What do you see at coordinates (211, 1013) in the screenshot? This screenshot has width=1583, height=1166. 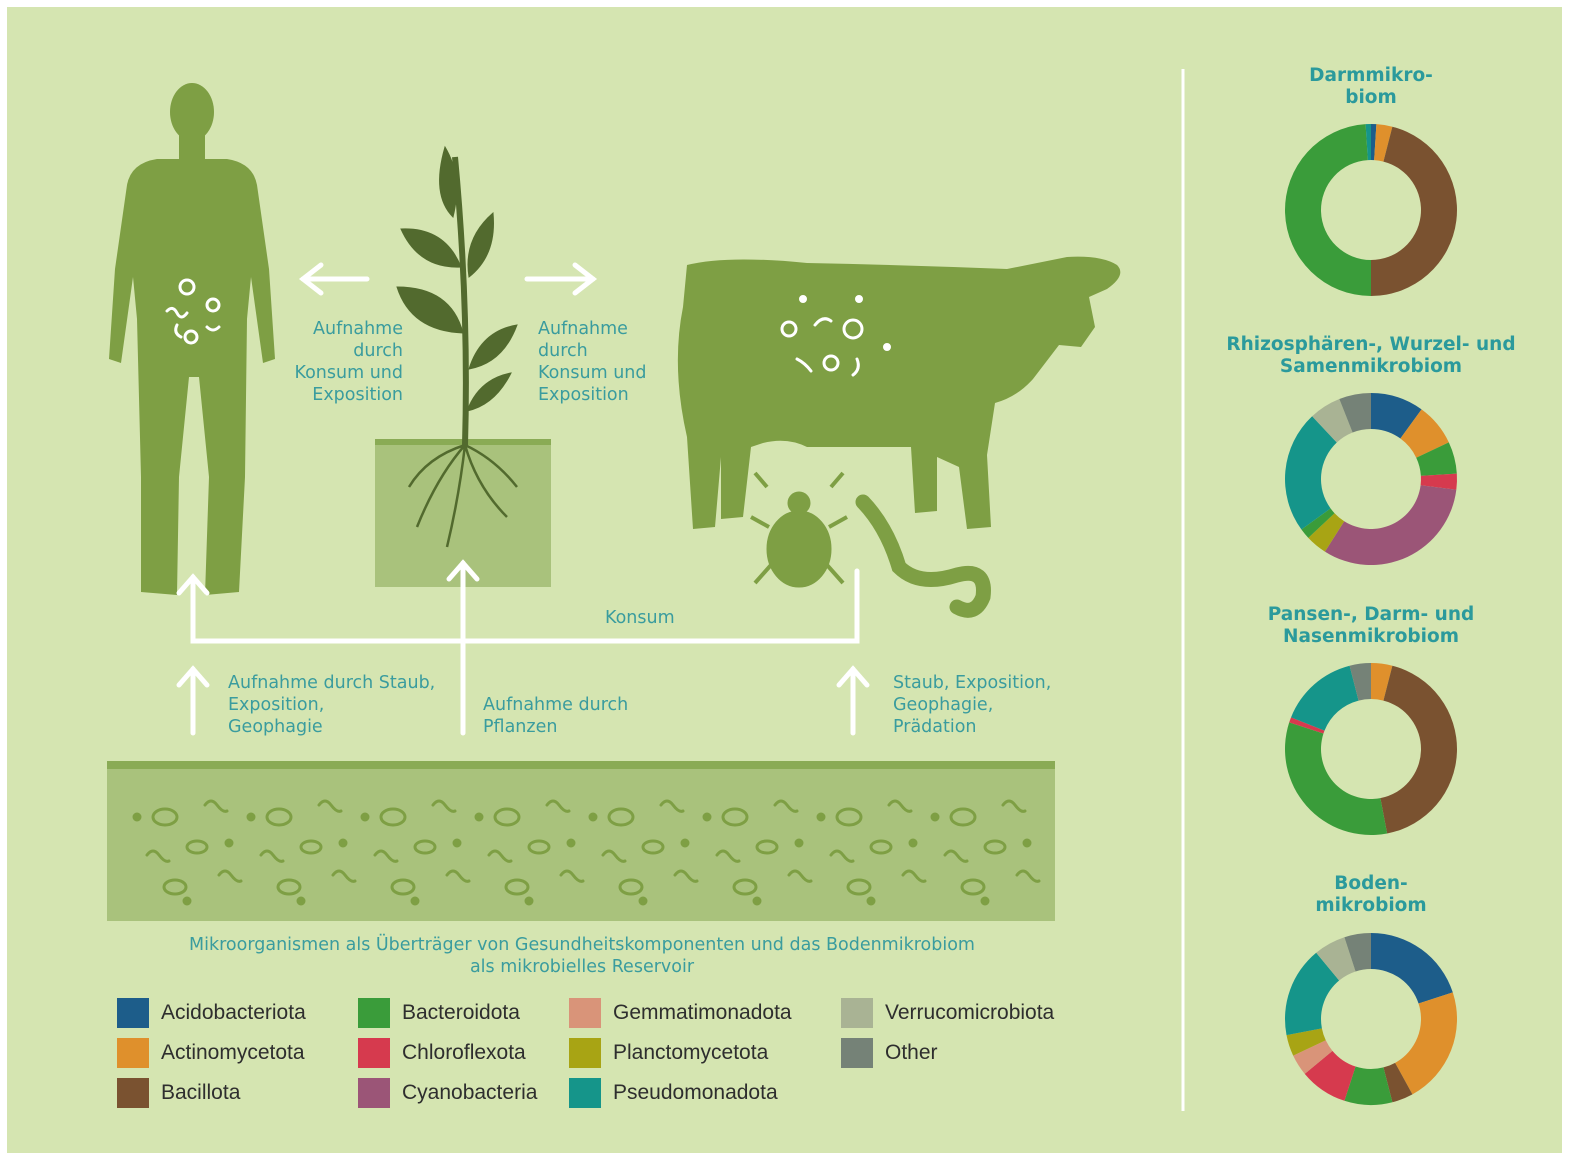 I see `legend-item-acidobacteriota: Acidobacteriota` at bounding box center [211, 1013].